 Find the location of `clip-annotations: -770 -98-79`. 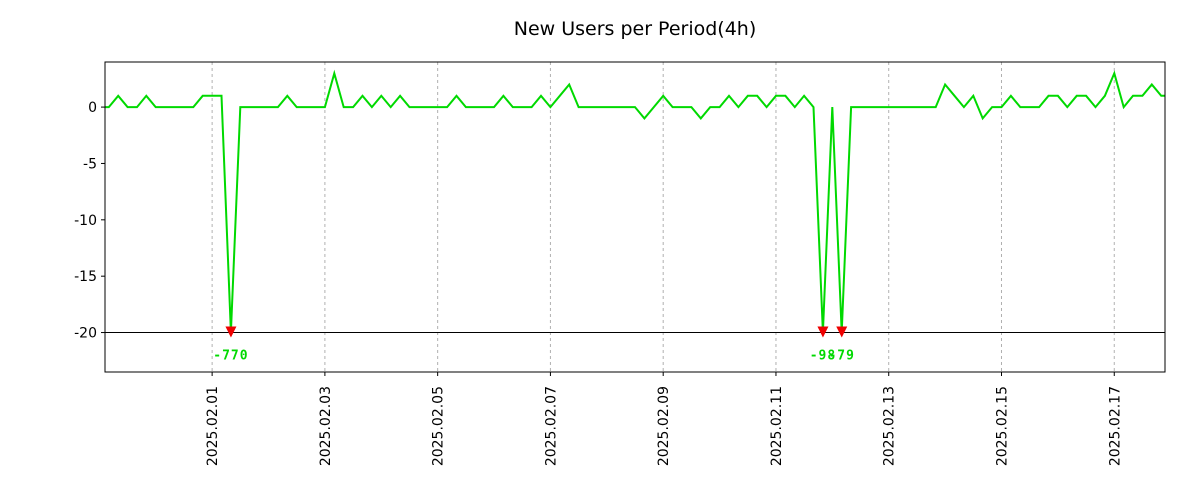

clip-annotations: -770 -98-79 is located at coordinates (533, 345).